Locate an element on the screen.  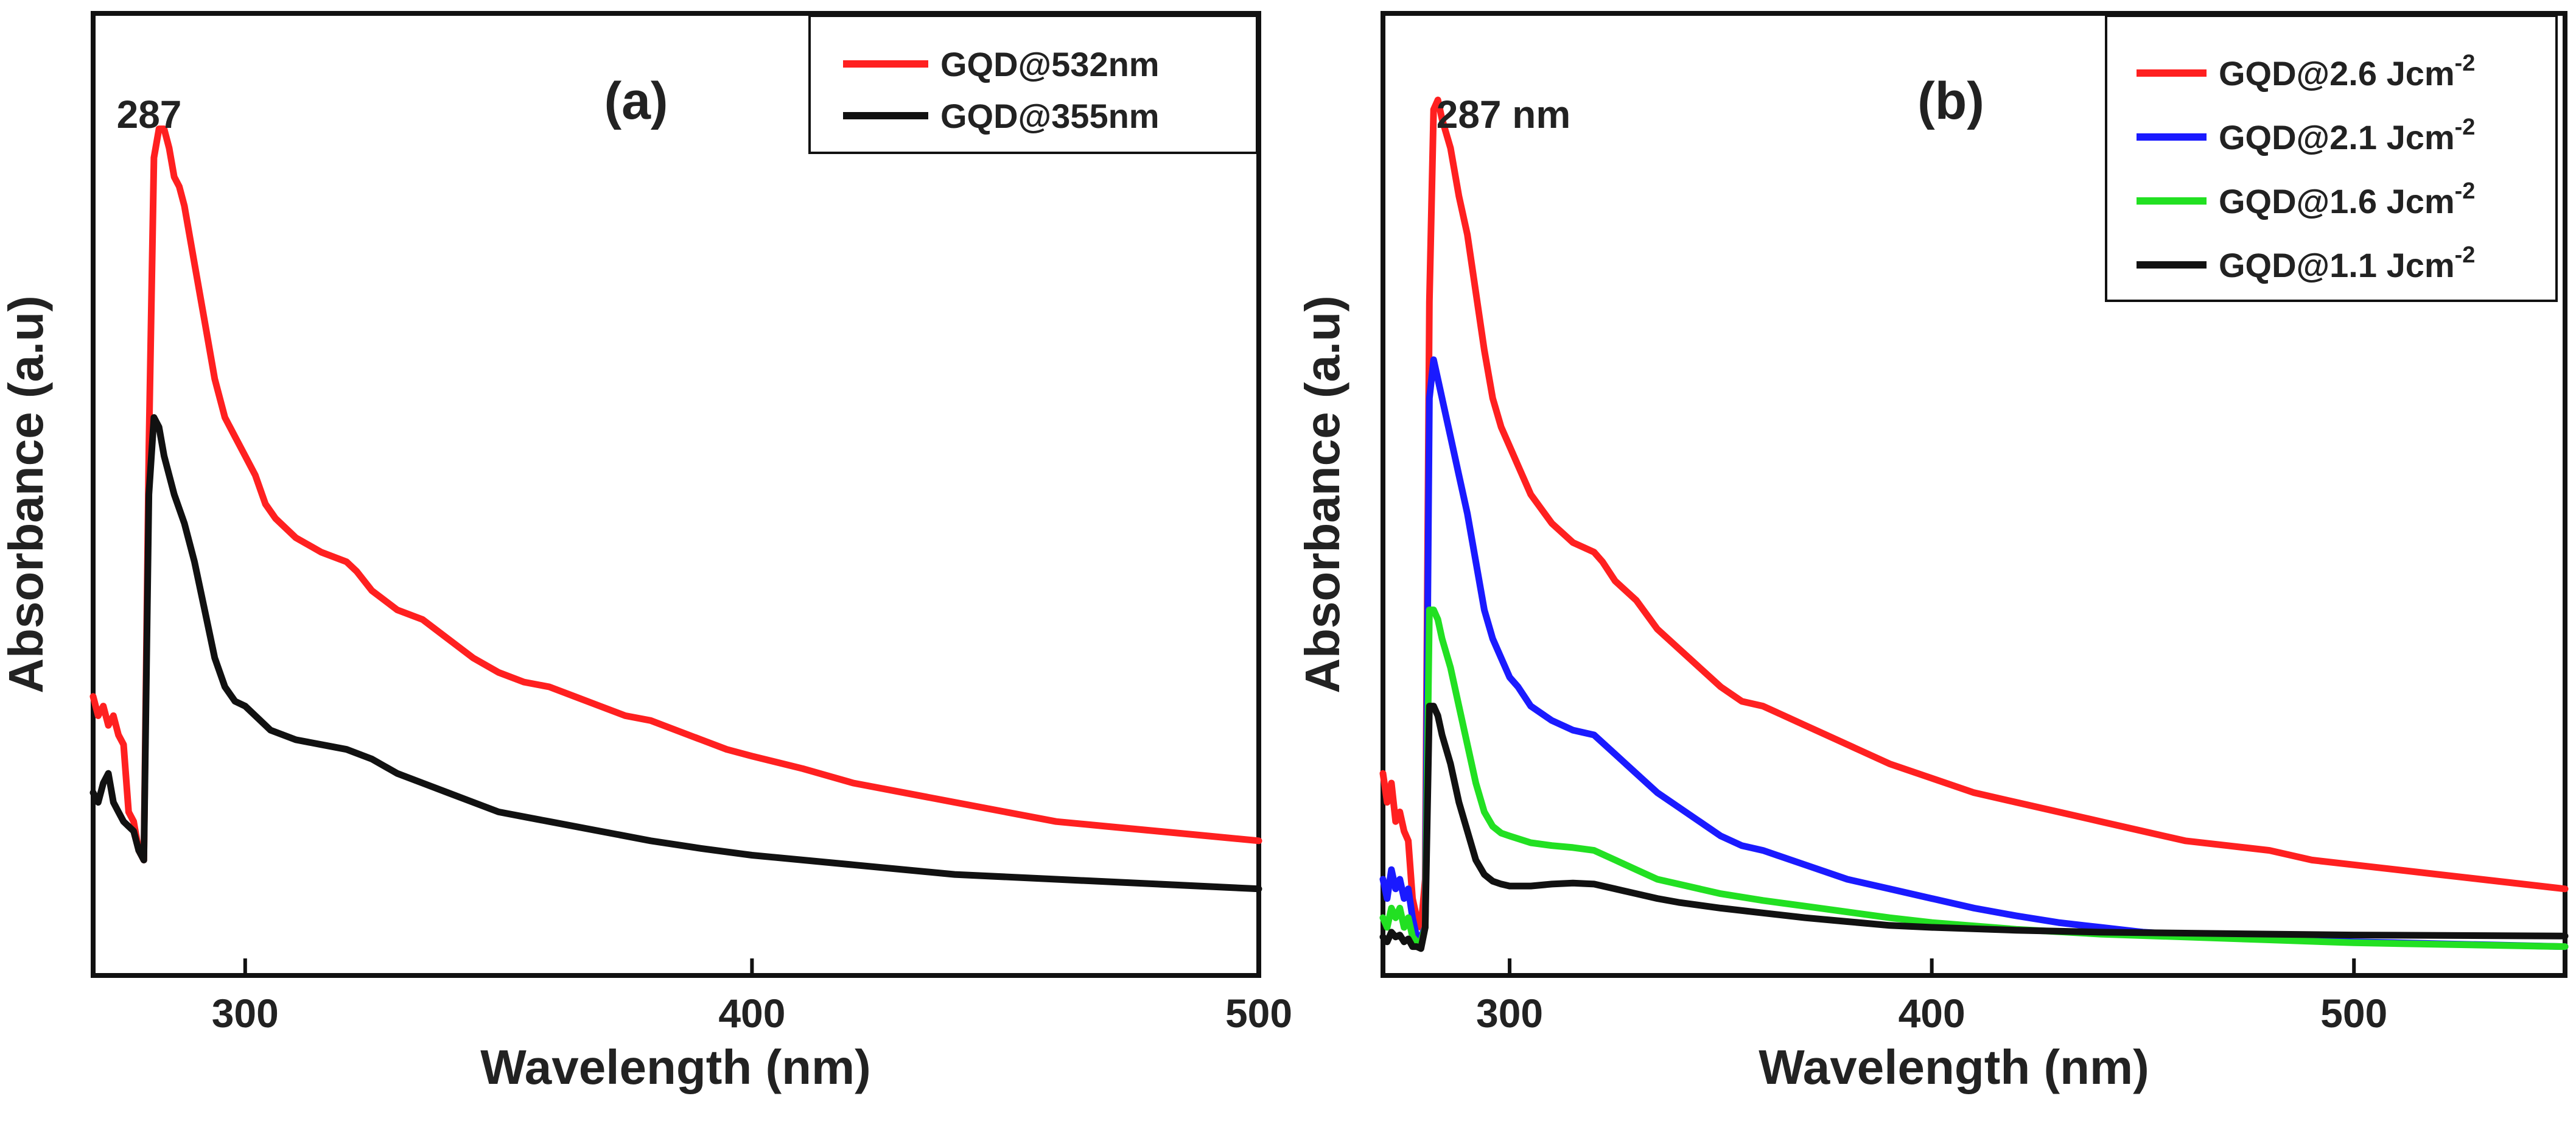
panel-b-legend-label-1-1-sup: -2 is located at coordinates (2465, 255).